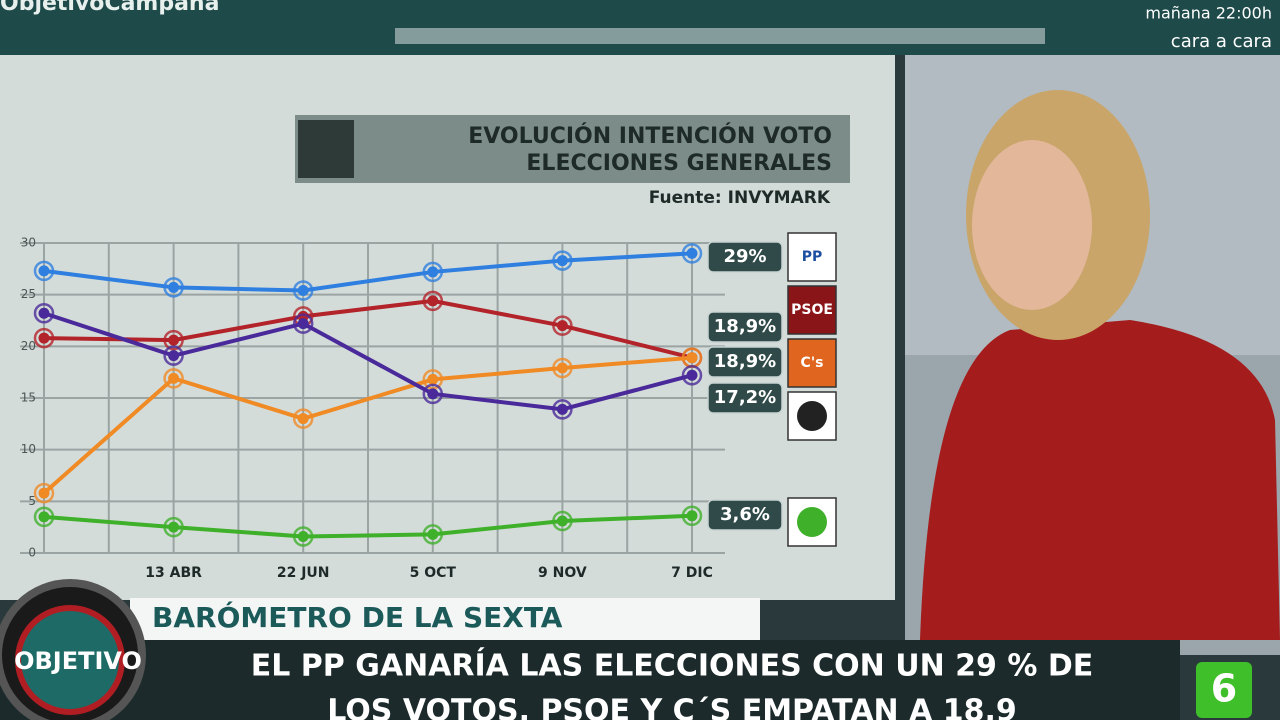  What do you see at coordinates (303, 573) in the screenshot?
I see `x-tick-label: 22 JUN` at bounding box center [303, 573].